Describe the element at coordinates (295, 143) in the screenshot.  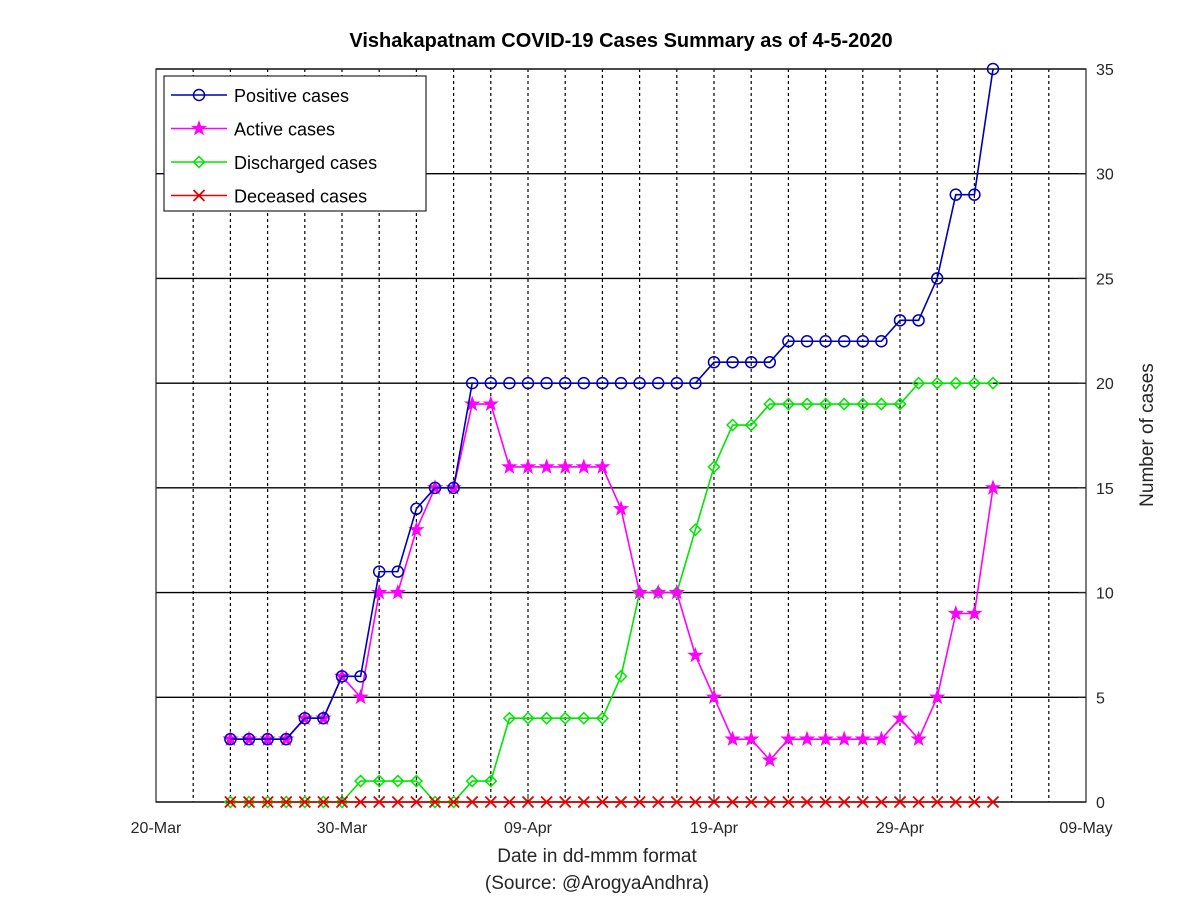
I see `legend-box` at that location.